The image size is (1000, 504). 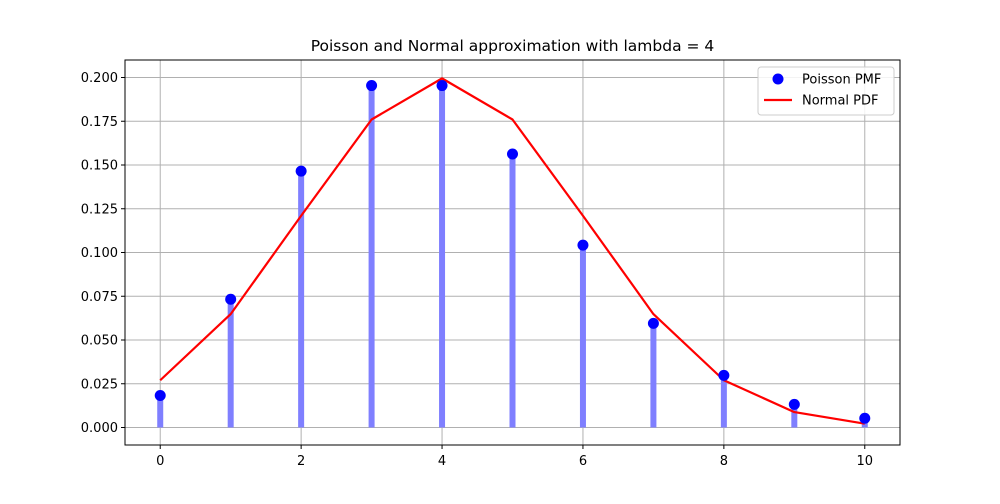 I want to click on x-tick-label: 0, so click(x=160, y=461).